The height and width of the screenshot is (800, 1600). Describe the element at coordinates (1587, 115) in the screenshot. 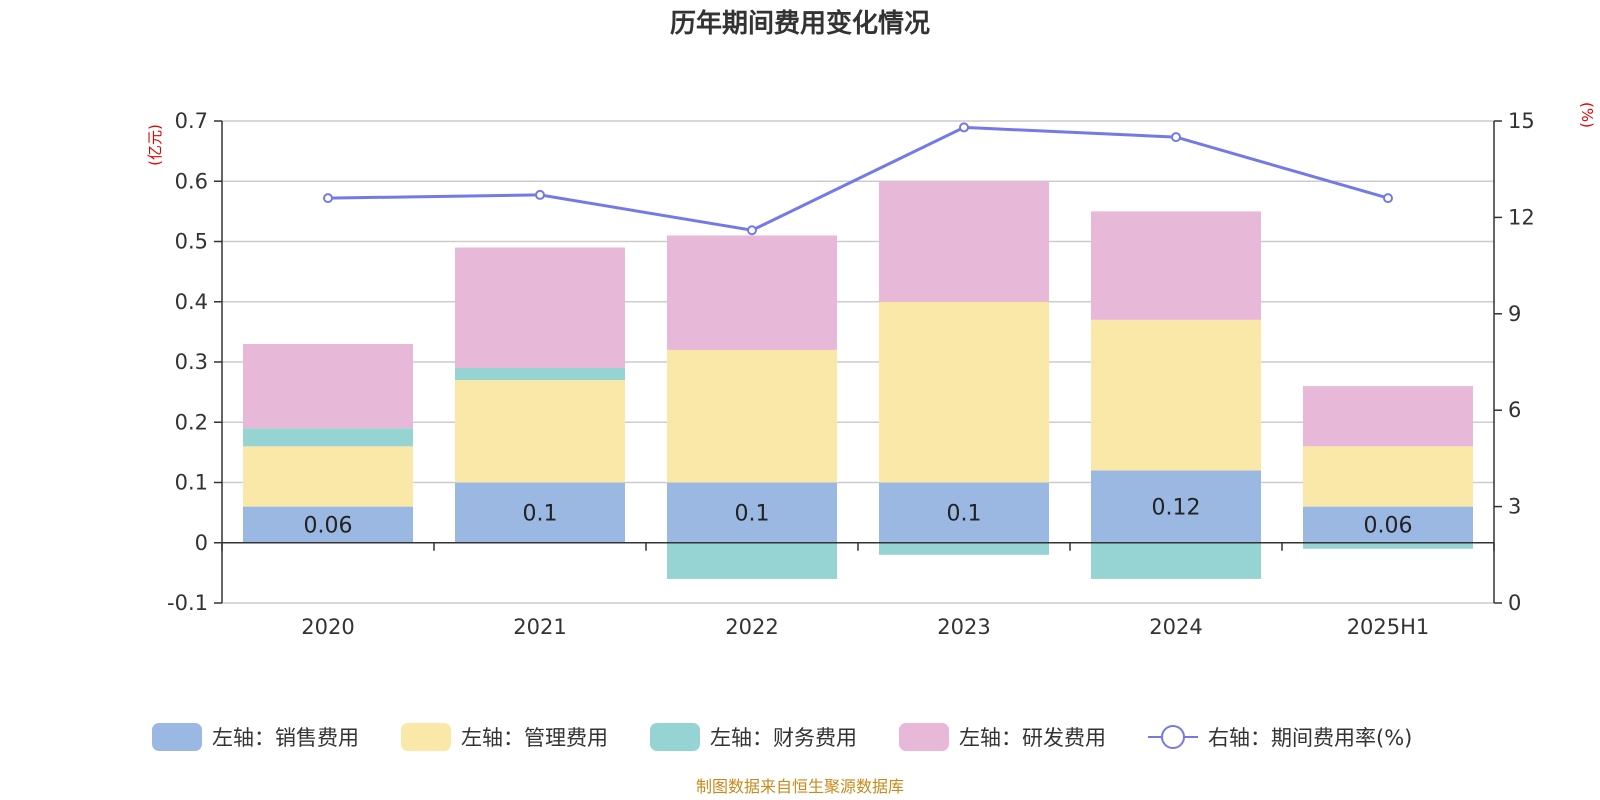

I see `right-axis-unit: (%)` at that location.